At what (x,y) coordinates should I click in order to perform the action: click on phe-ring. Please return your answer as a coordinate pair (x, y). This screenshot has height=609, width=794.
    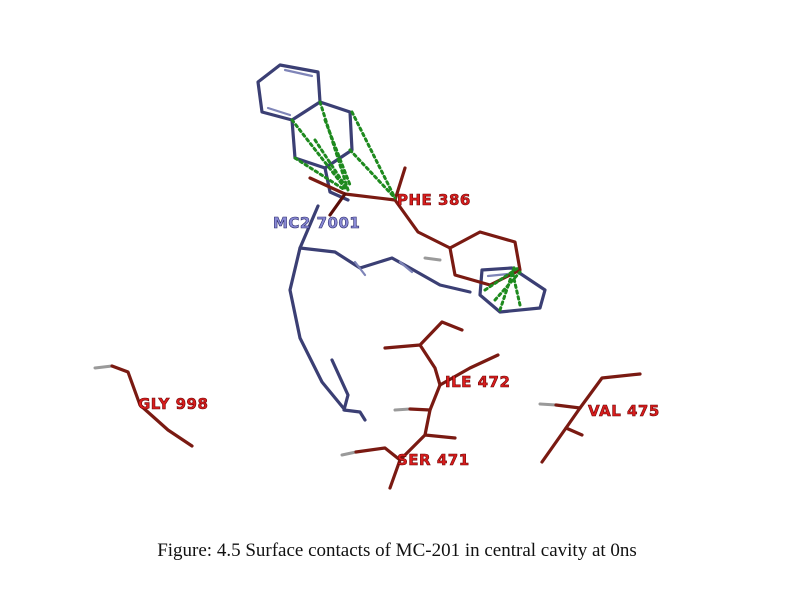
    Looking at the image, I should click on (485, 258).